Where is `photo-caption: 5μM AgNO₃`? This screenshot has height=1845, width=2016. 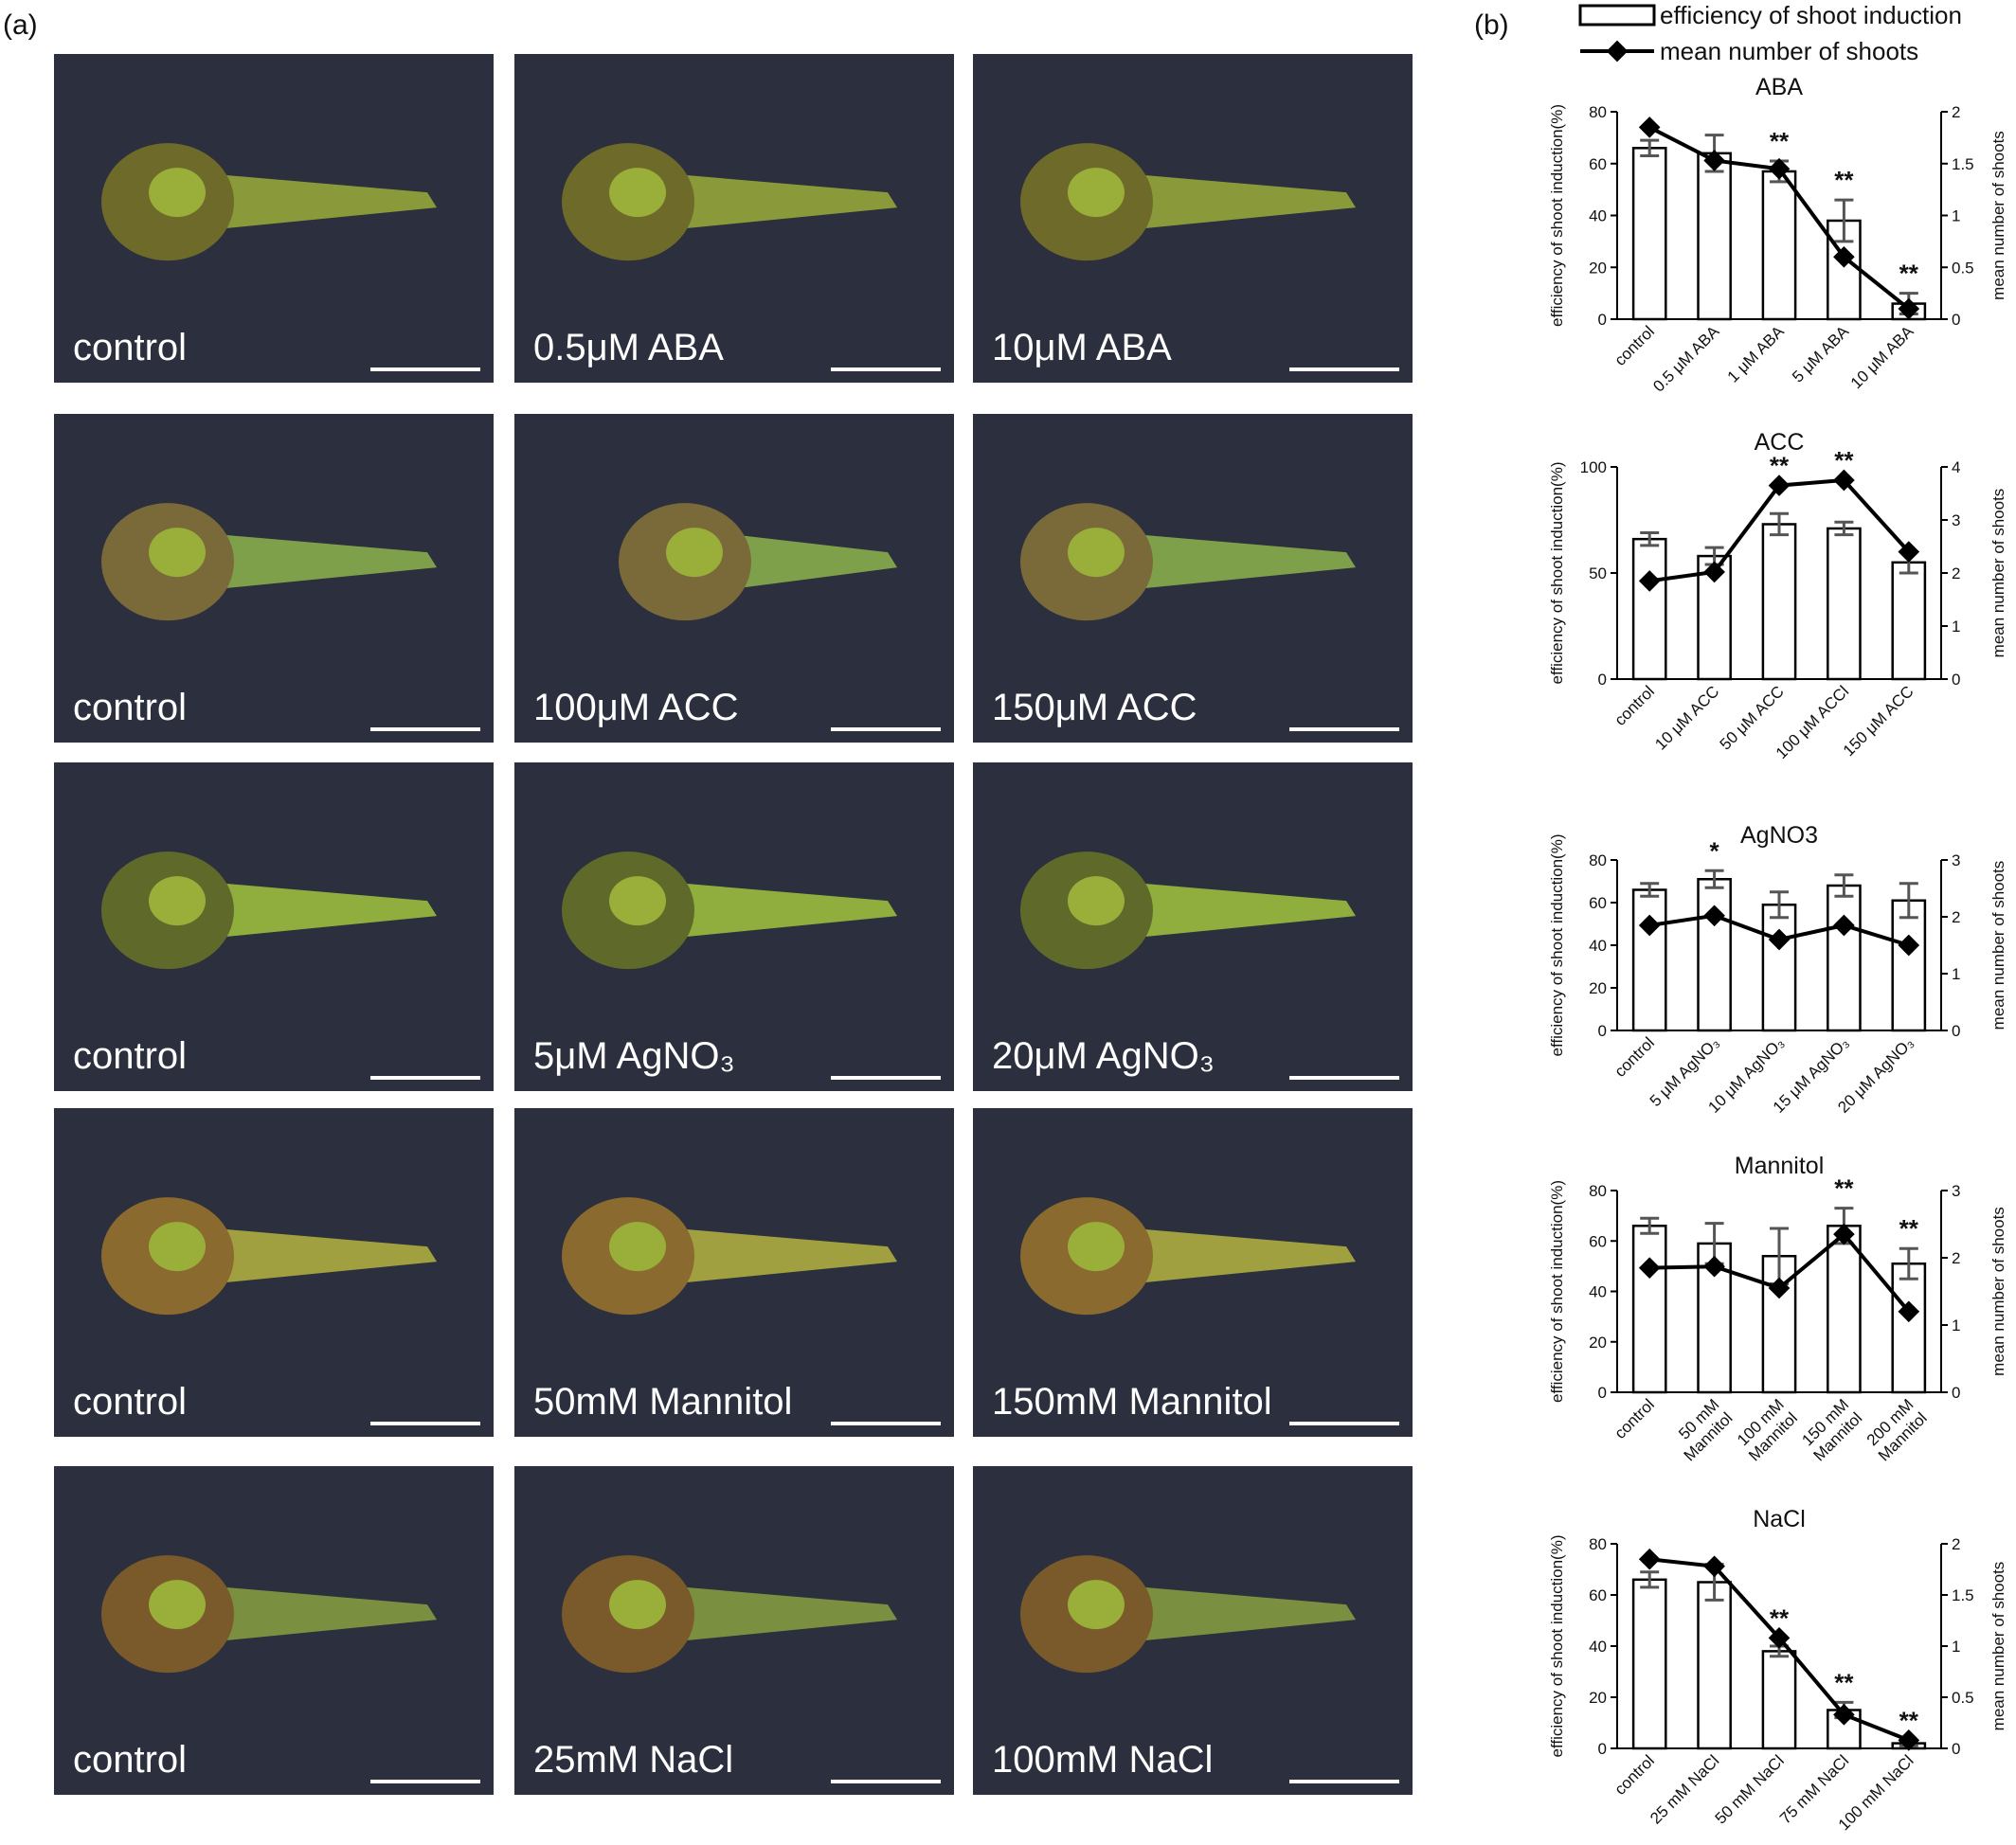 photo-caption: 5μM AgNO₃ is located at coordinates (634, 1056).